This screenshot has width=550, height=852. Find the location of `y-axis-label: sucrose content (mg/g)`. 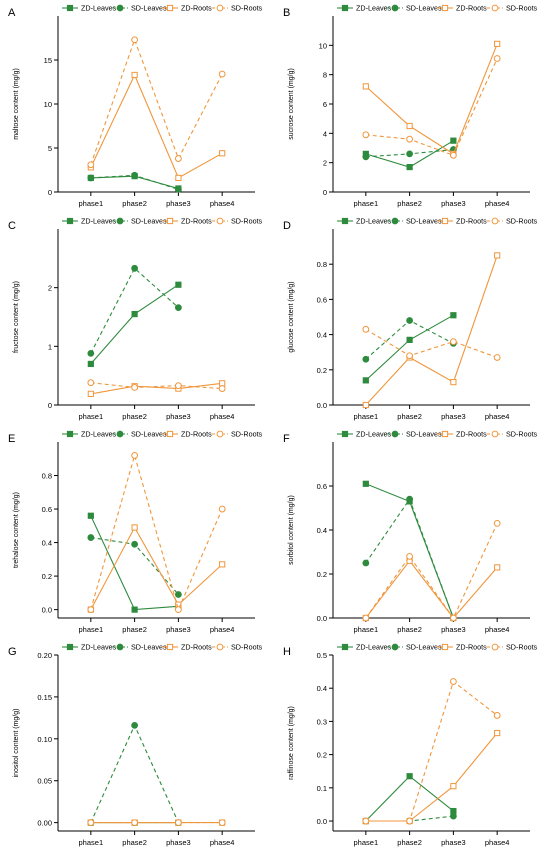

y-axis-label: sucrose content (mg/g) is located at coordinates (291, 104).